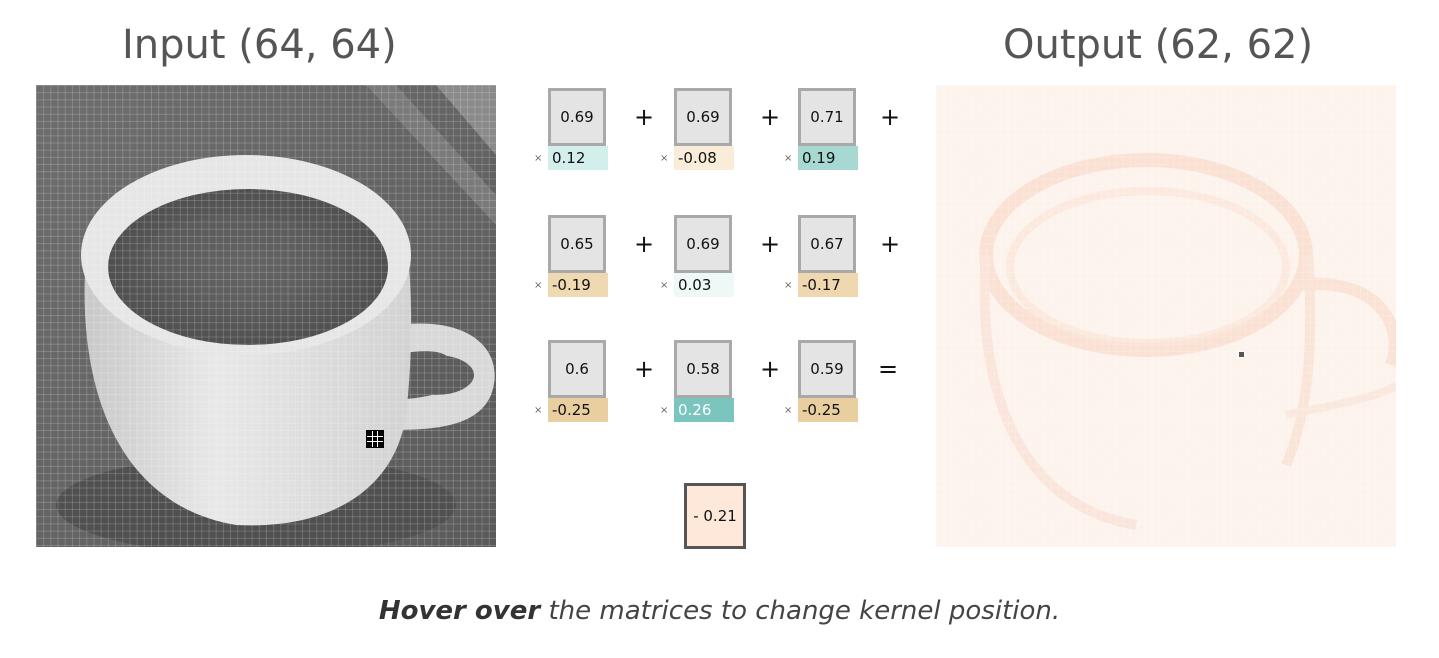  Describe the element at coordinates (578, 158) in the screenshot. I see `kernel-weight: 0.12` at that location.